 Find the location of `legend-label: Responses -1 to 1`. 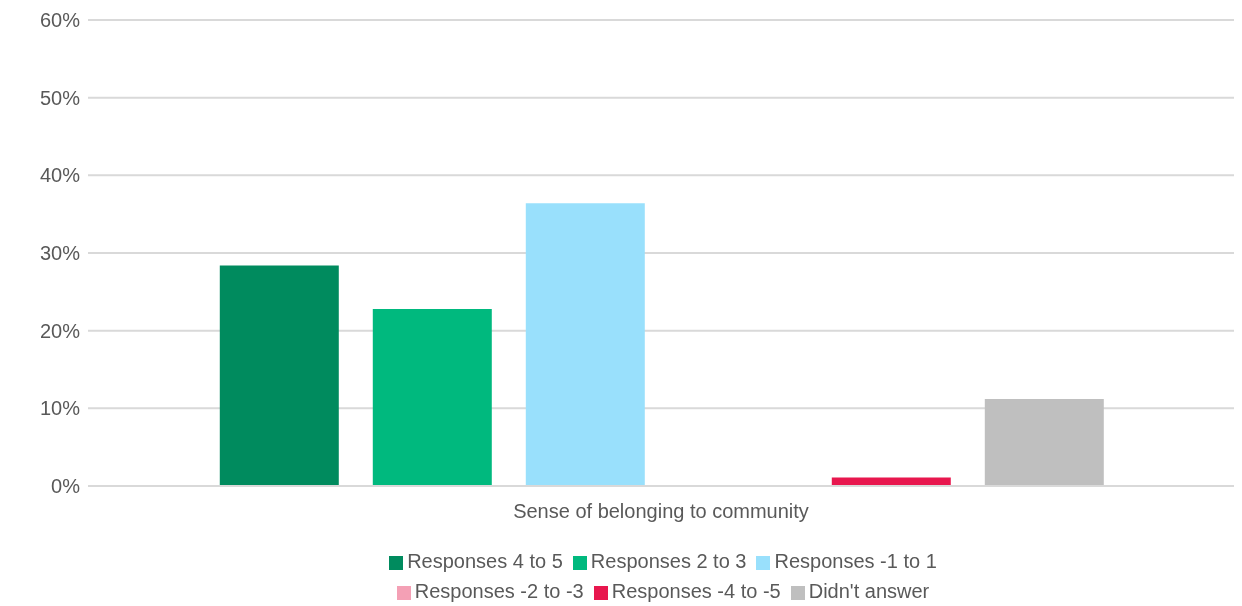

legend-label: Responses -1 to 1 is located at coordinates (855, 561).